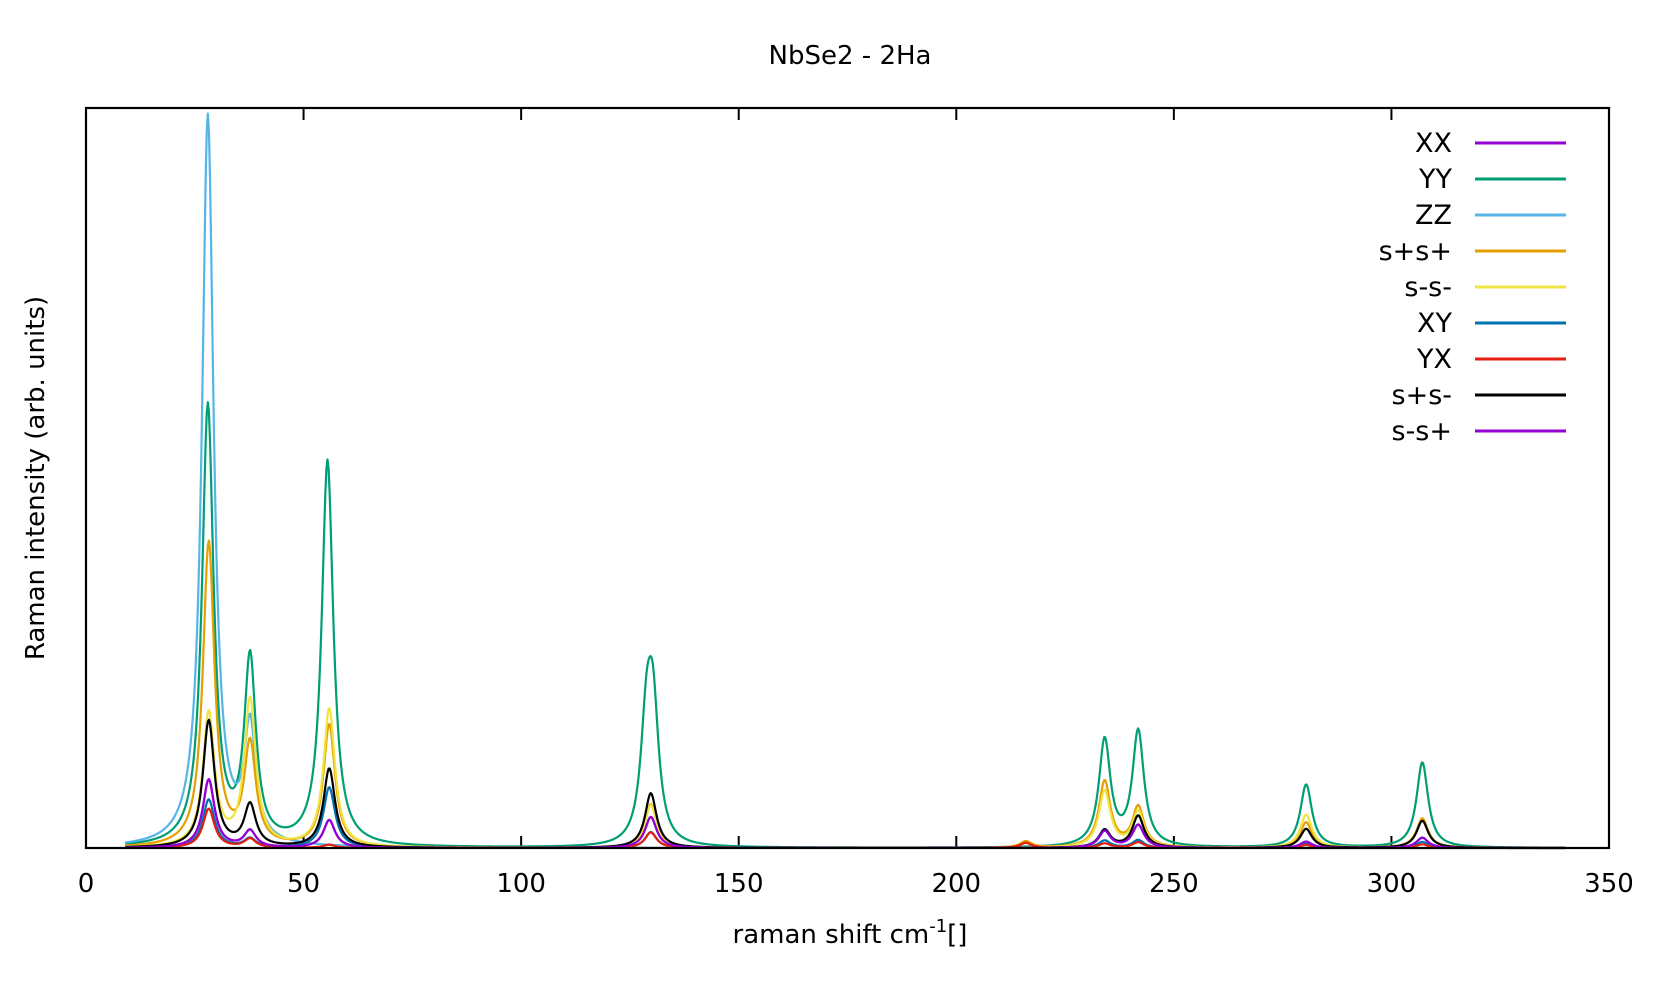 This screenshot has height=995, width=1659. What do you see at coordinates (1422, 431) in the screenshot?
I see `legend-label: s-s+` at bounding box center [1422, 431].